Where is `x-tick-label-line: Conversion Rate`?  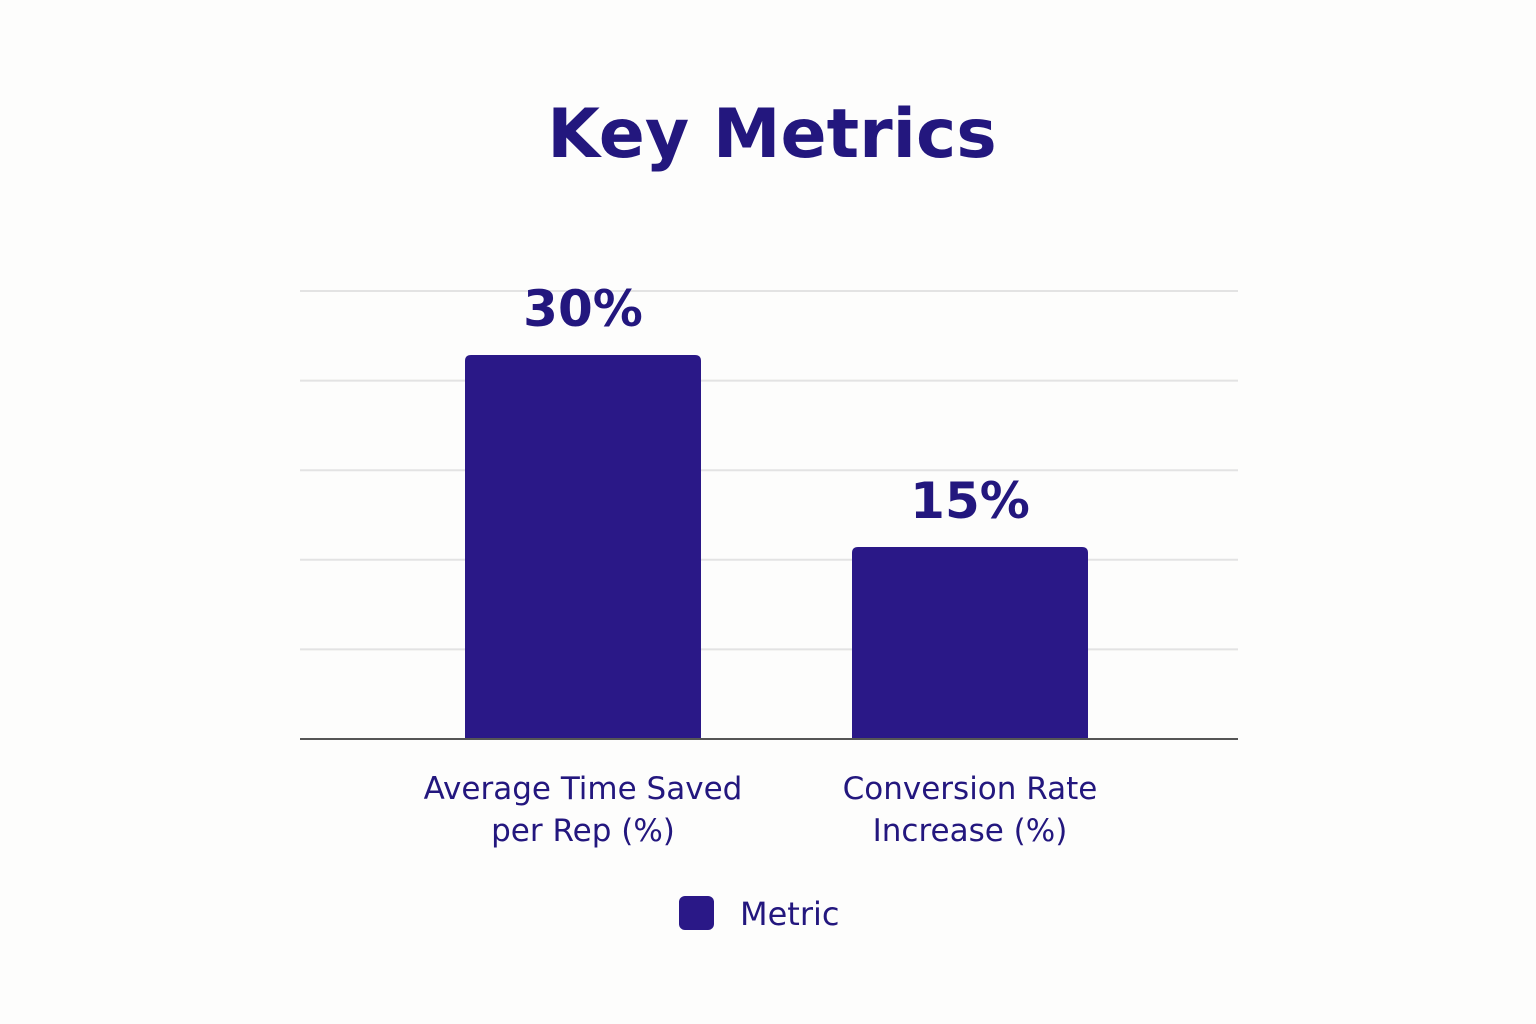 x-tick-label-line: Conversion Rate is located at coordinates (970, 789).